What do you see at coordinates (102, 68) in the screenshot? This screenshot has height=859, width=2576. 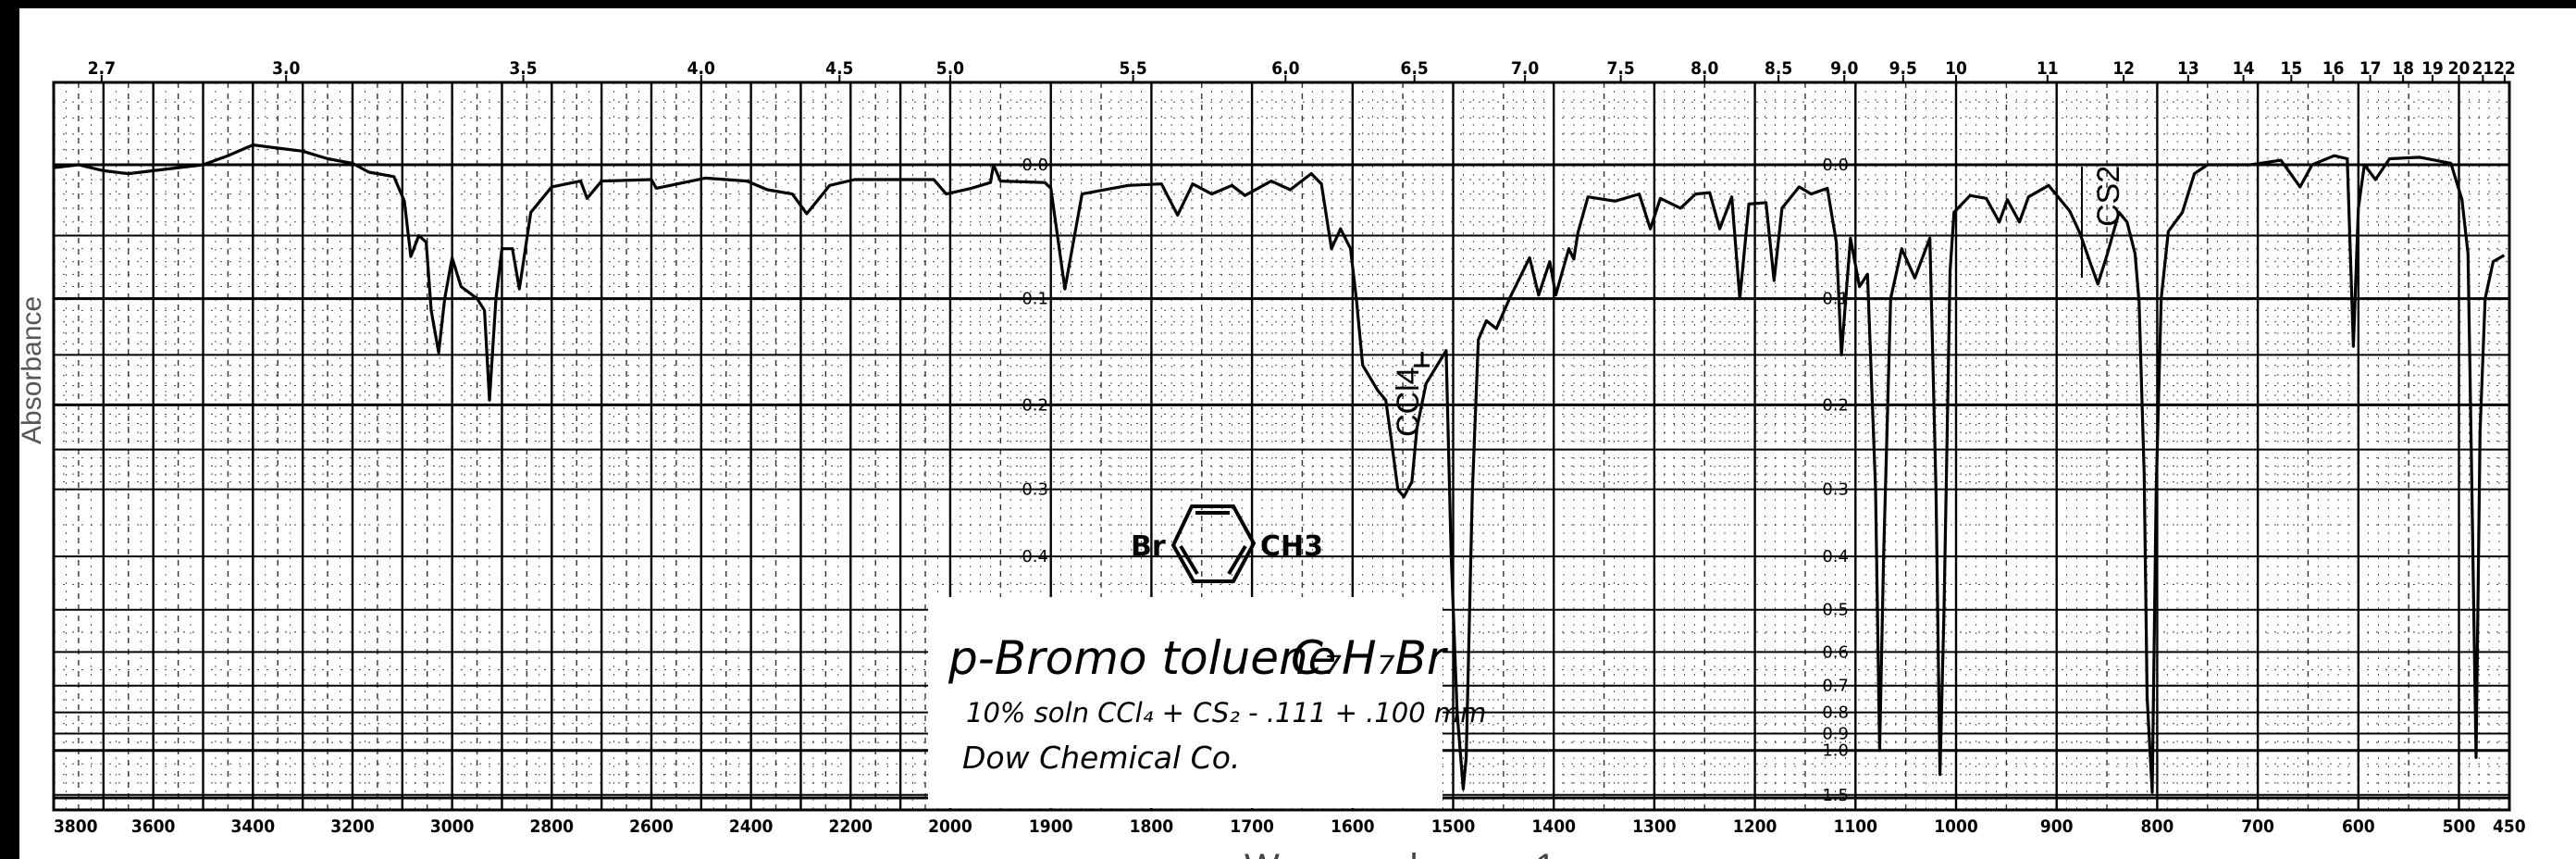 I see `micron-tick-label: 2.7` at bounding box center [102, 68].